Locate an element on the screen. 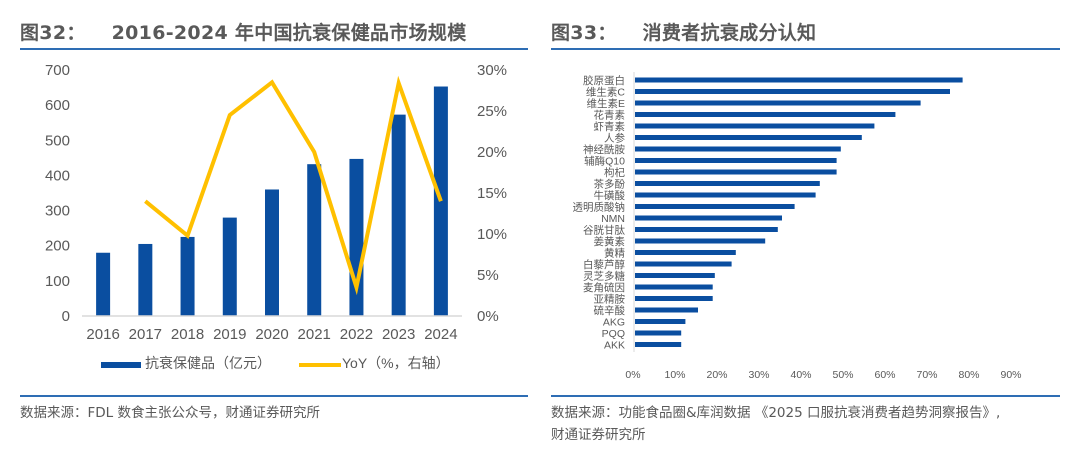  x-tick-label: 30% is located at coordinates (758, 375).